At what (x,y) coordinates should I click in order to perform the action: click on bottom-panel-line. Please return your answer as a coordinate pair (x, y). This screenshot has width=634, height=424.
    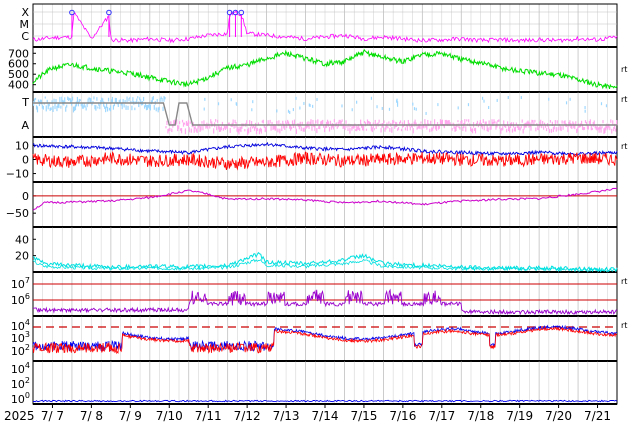
    Looking at the image, I should click on (325, 401).